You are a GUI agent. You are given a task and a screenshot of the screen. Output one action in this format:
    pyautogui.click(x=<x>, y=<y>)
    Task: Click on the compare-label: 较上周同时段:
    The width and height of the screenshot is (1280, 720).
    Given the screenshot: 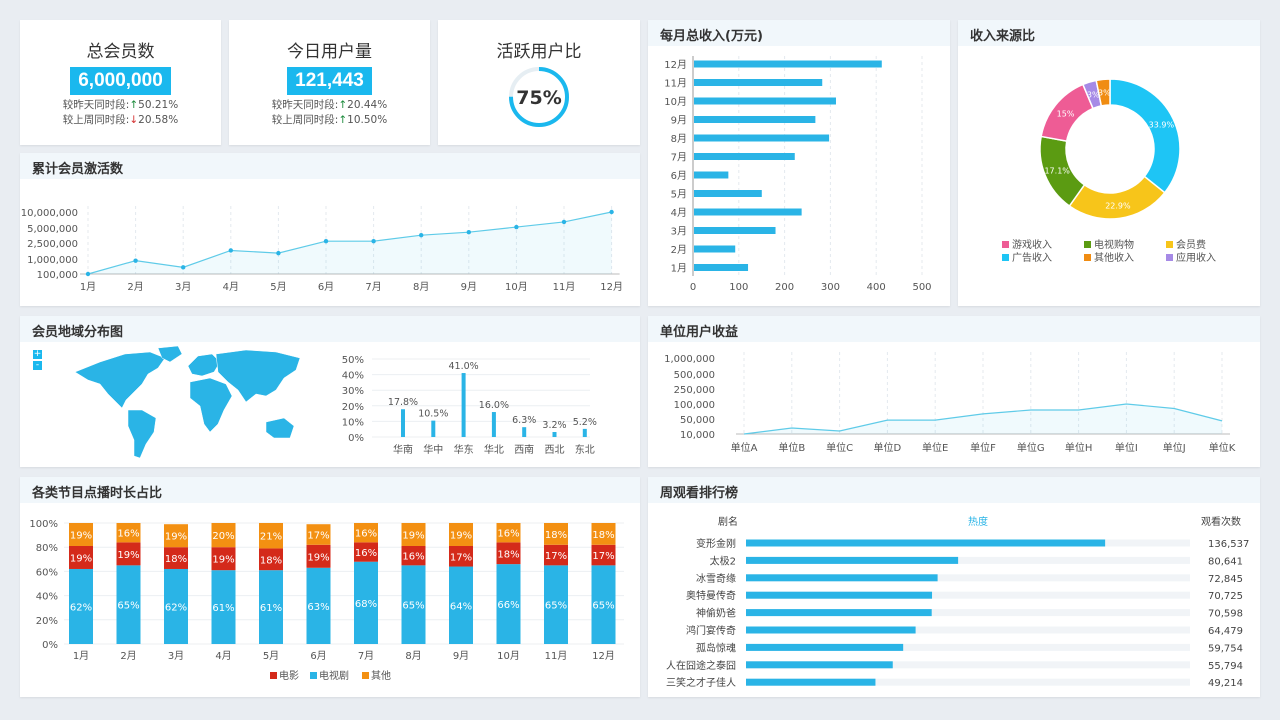 What is the action you would take?
    pyautogui.click(x=305, y=120)
    